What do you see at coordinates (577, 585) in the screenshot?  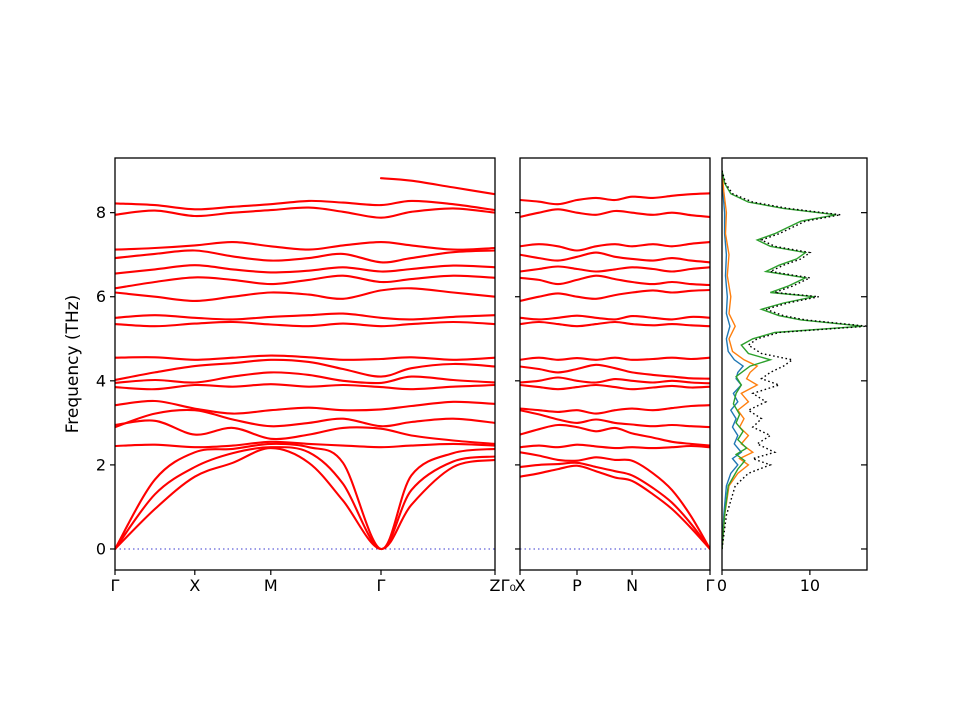 I see `kpoint-label: P` at bounding box center [577, 585].